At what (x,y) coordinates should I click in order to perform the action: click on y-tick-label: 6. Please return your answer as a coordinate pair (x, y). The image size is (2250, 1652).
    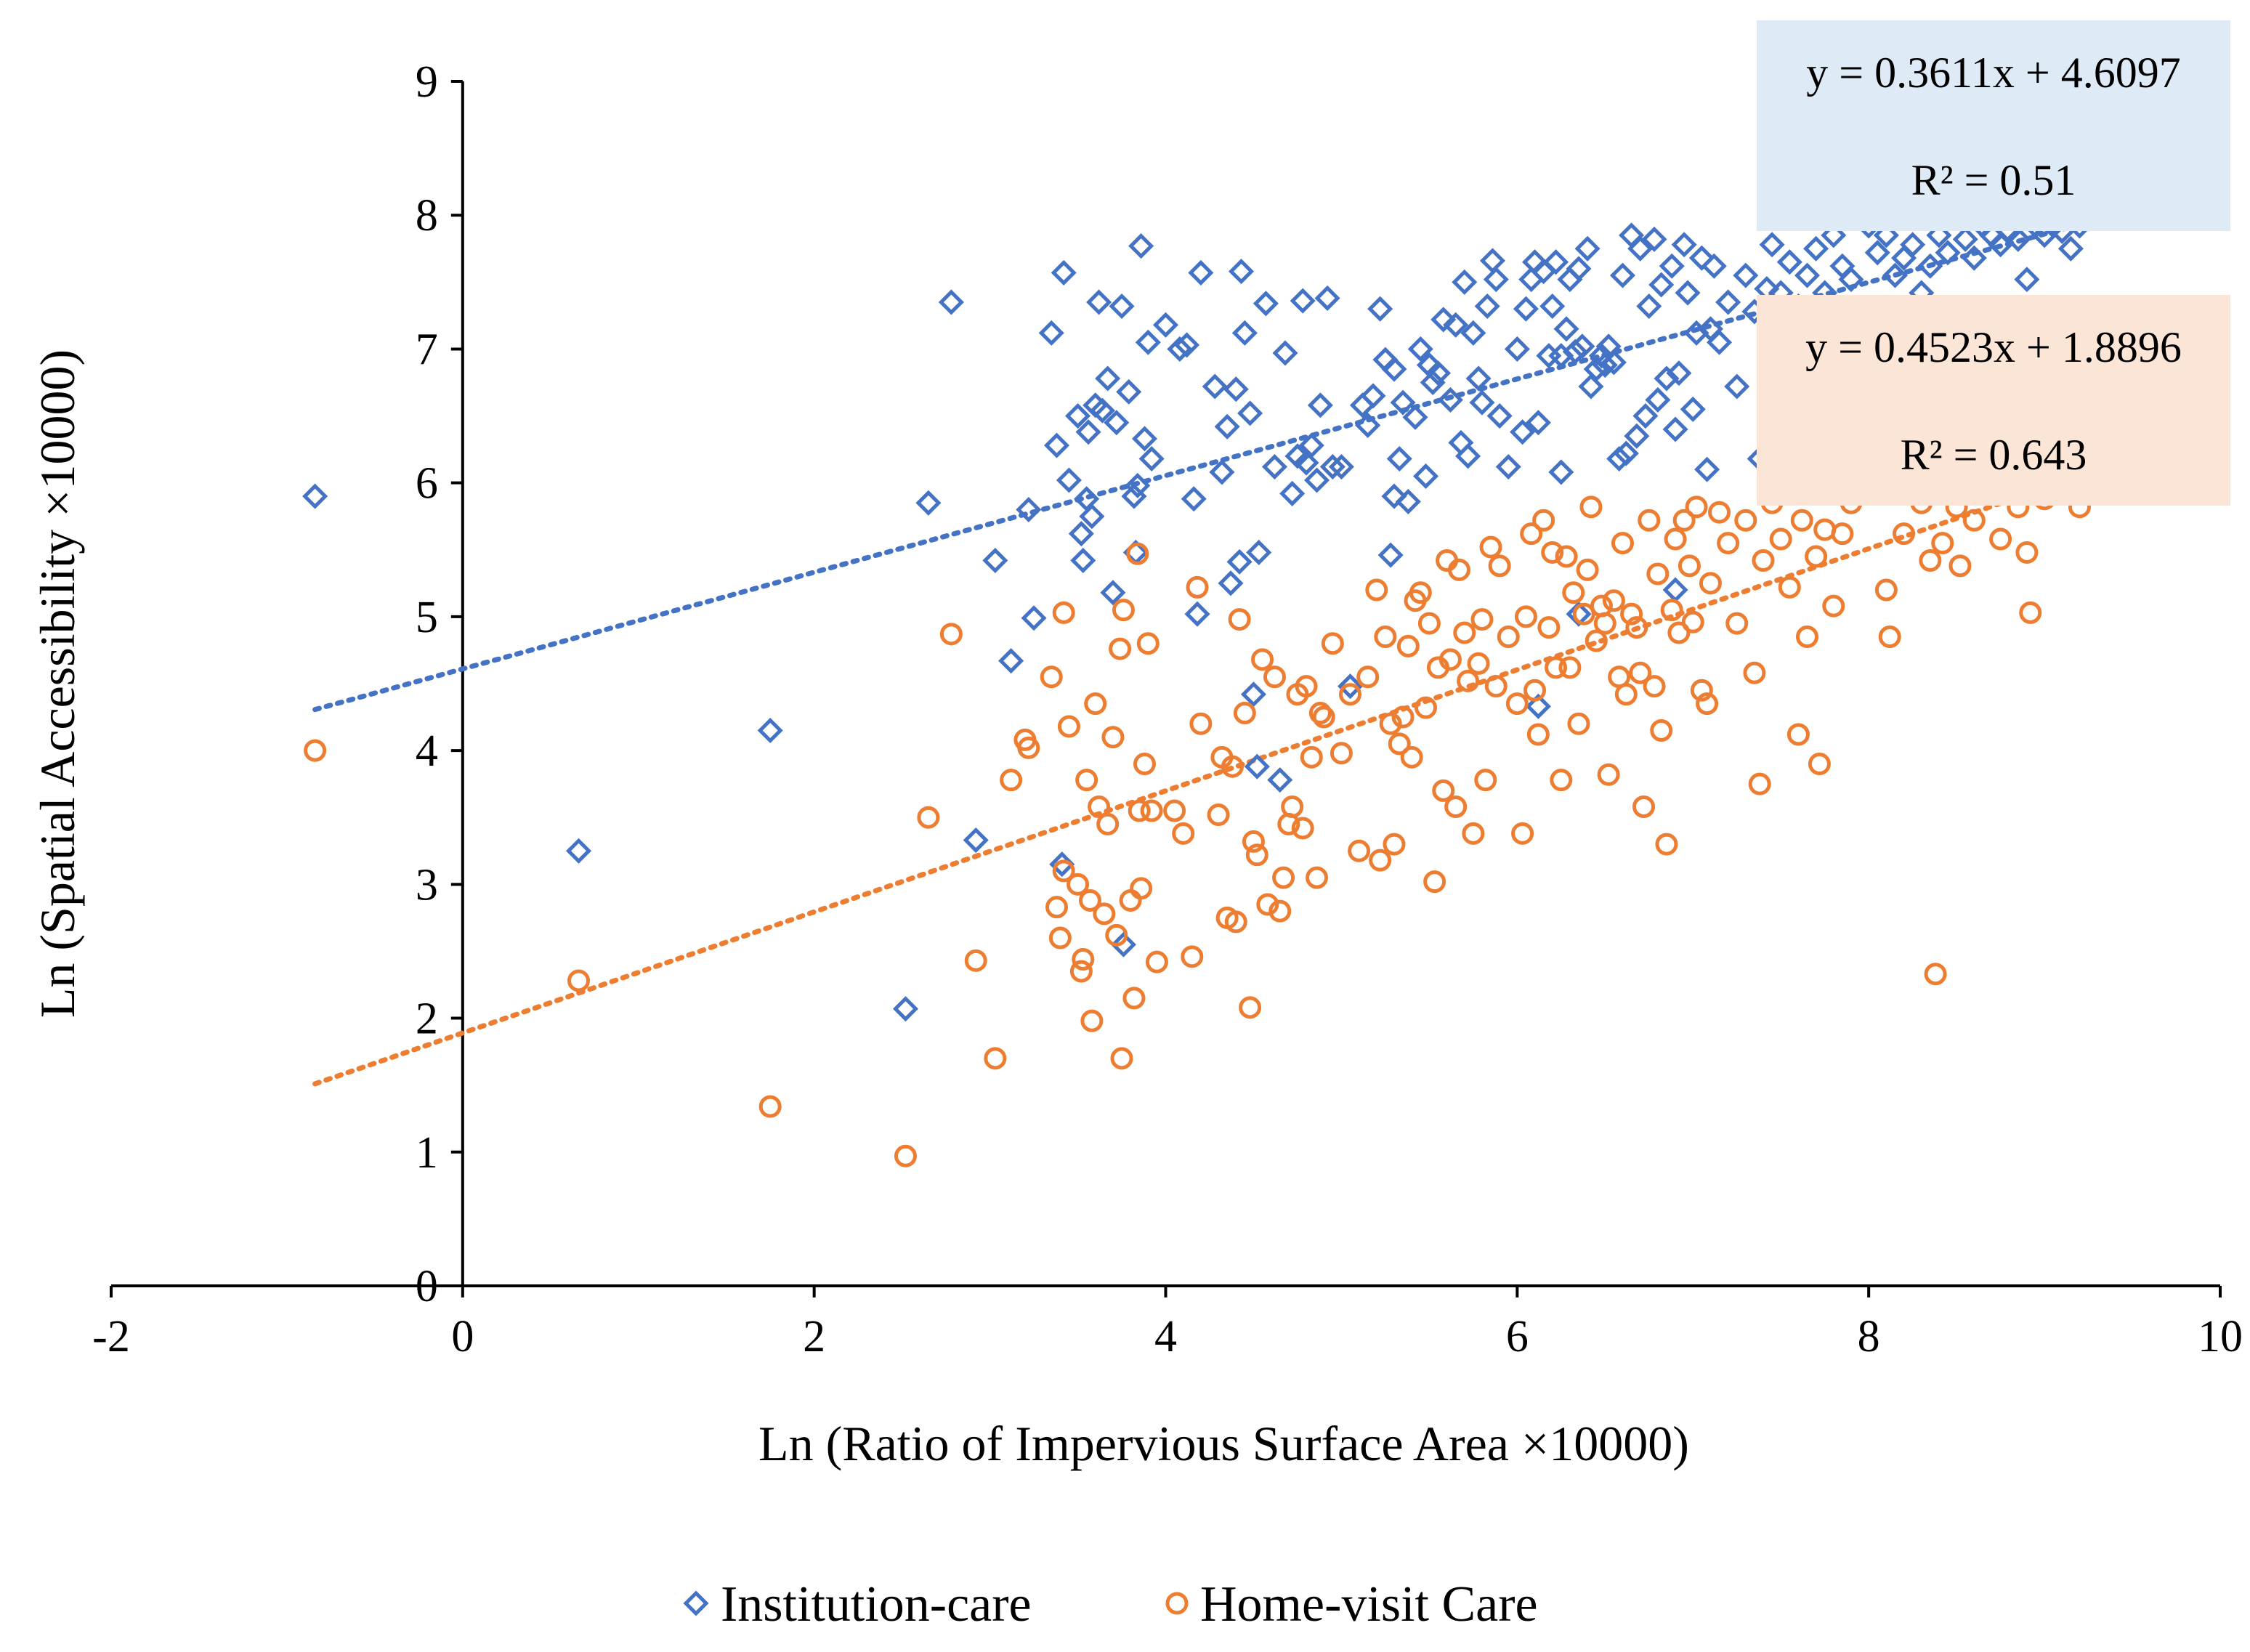
    Looking at the image, I should click on (427, 484).